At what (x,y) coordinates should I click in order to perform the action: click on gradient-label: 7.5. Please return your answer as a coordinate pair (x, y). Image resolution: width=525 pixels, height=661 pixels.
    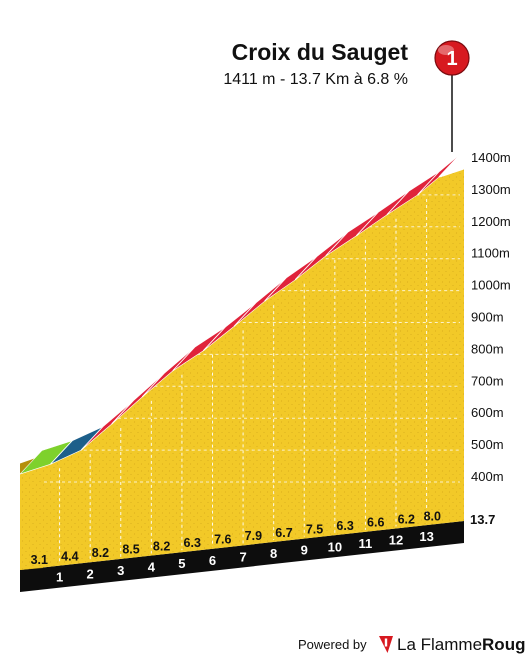
    Looking at the image, I should click on (314, 529).